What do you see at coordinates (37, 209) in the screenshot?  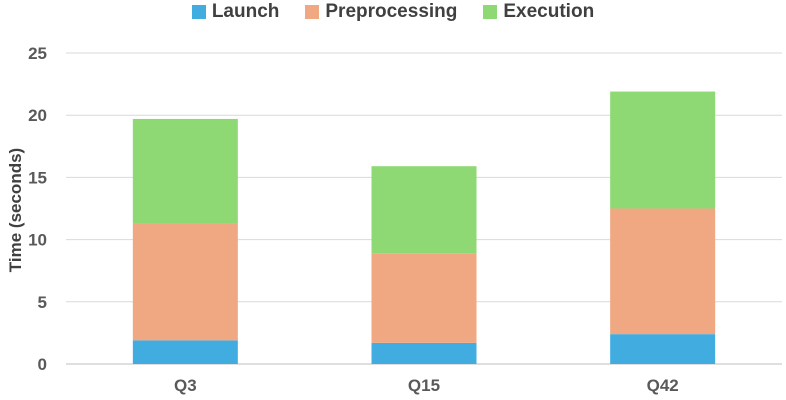 I see `y-axis-ticks: 0 5 10 15 20 25` at bounding box center [37, 209].